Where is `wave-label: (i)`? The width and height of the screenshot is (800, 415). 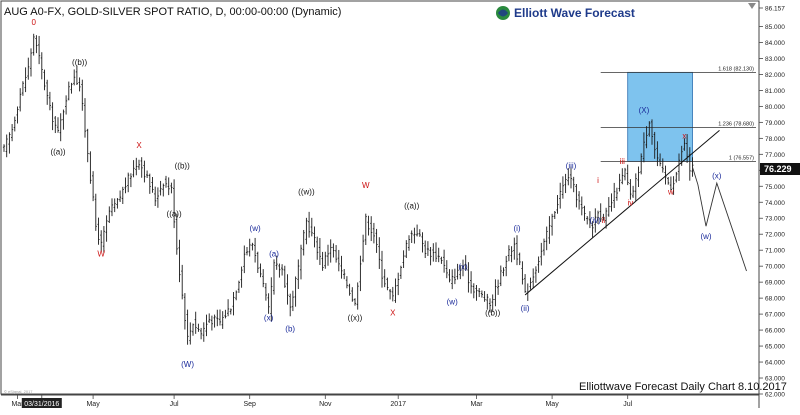 wave-label: (i) is located at coordinates (516, 228).